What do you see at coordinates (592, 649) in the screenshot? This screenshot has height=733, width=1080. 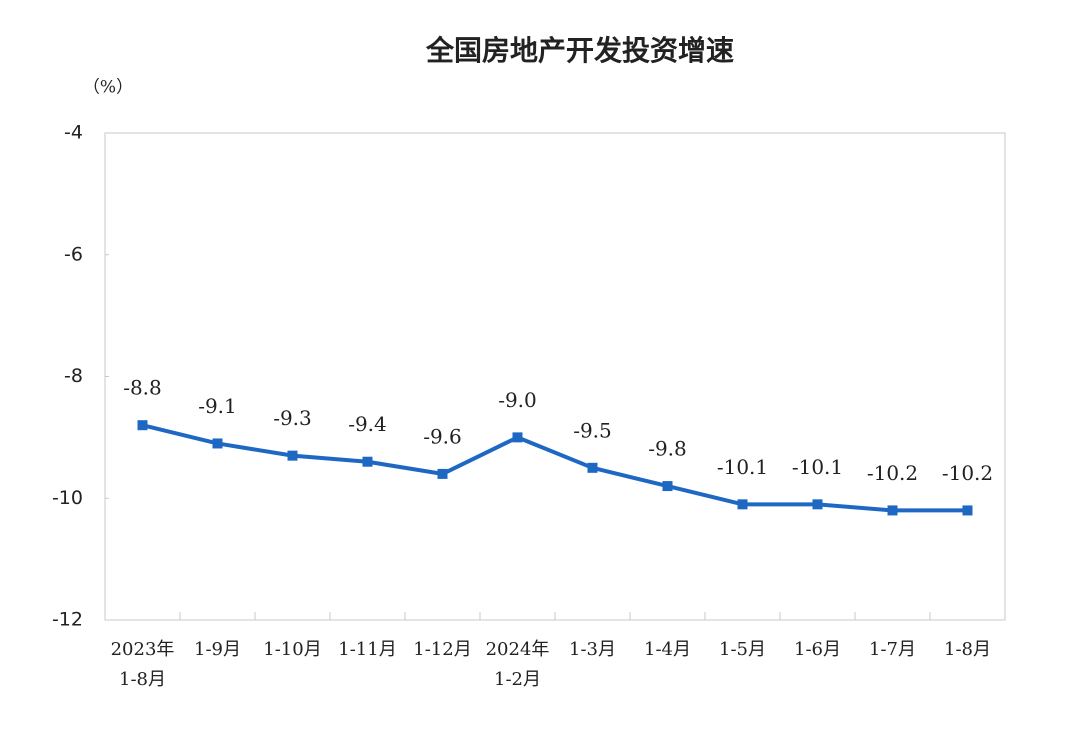 I see `x-tick-label: 1-3月` at bounding box center [592, 649].